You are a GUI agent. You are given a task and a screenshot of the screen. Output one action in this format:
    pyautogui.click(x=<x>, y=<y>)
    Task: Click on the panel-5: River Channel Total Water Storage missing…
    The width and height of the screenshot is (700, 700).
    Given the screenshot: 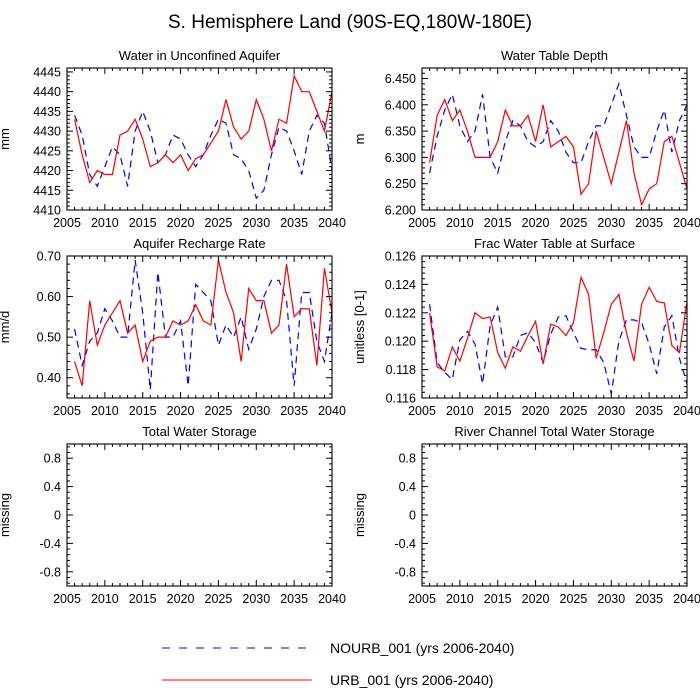 What is the action you would take?
    pyautogui.click(x=526, y=515)
    